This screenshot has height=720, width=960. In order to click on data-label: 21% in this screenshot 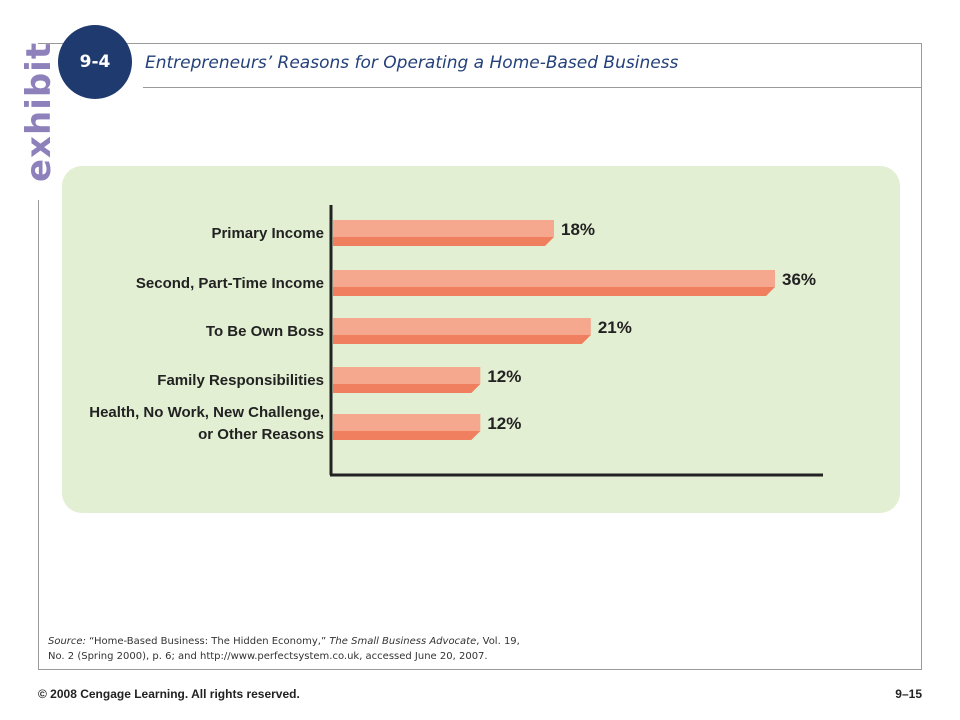, I will do `click(615, 327)`.